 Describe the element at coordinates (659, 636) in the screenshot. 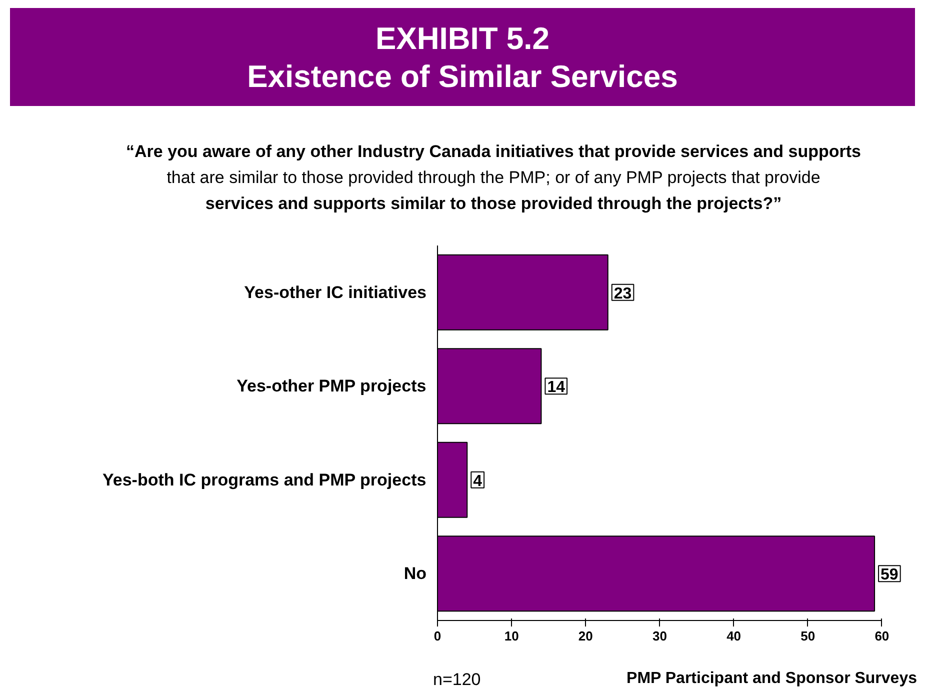

I see `x-tick-label: 30` at that location.